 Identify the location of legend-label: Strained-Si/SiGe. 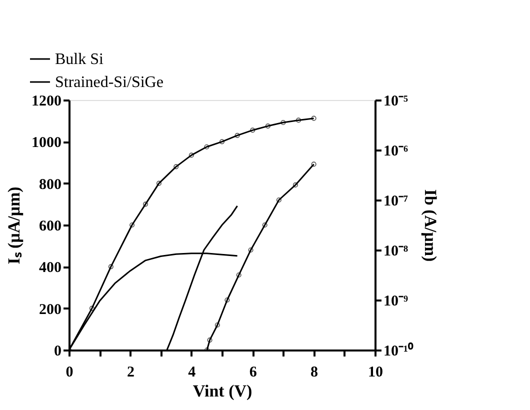
(109, 82).